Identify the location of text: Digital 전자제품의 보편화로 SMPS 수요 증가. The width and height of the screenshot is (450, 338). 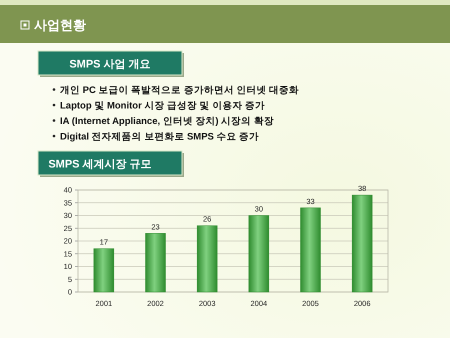
(160, 137).